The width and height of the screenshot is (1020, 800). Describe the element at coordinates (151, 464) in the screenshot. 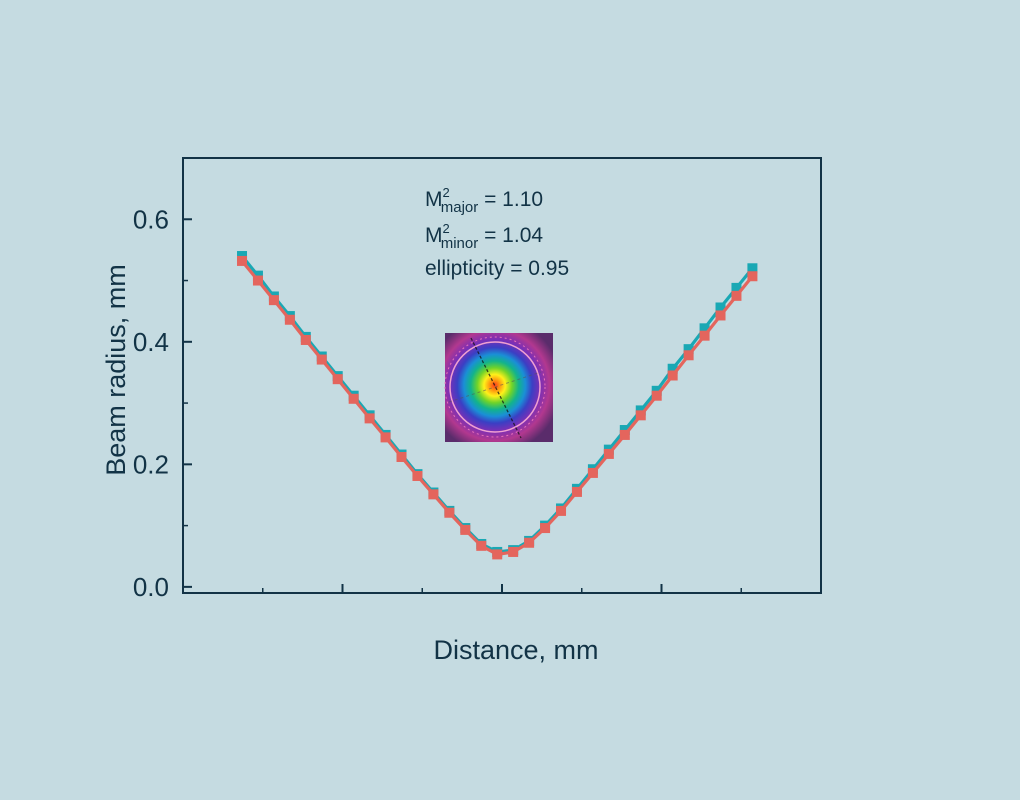

I see `y-tick-label: 0.2` at that location.